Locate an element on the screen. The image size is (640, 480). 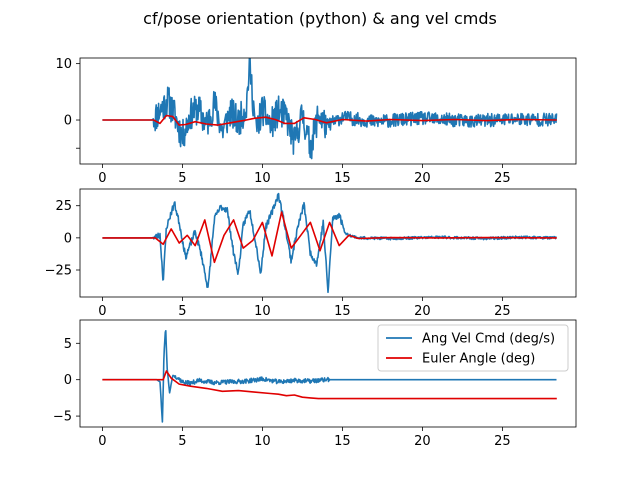
y-tick-label-2-0: −25 is located at coordinates (58, 271).